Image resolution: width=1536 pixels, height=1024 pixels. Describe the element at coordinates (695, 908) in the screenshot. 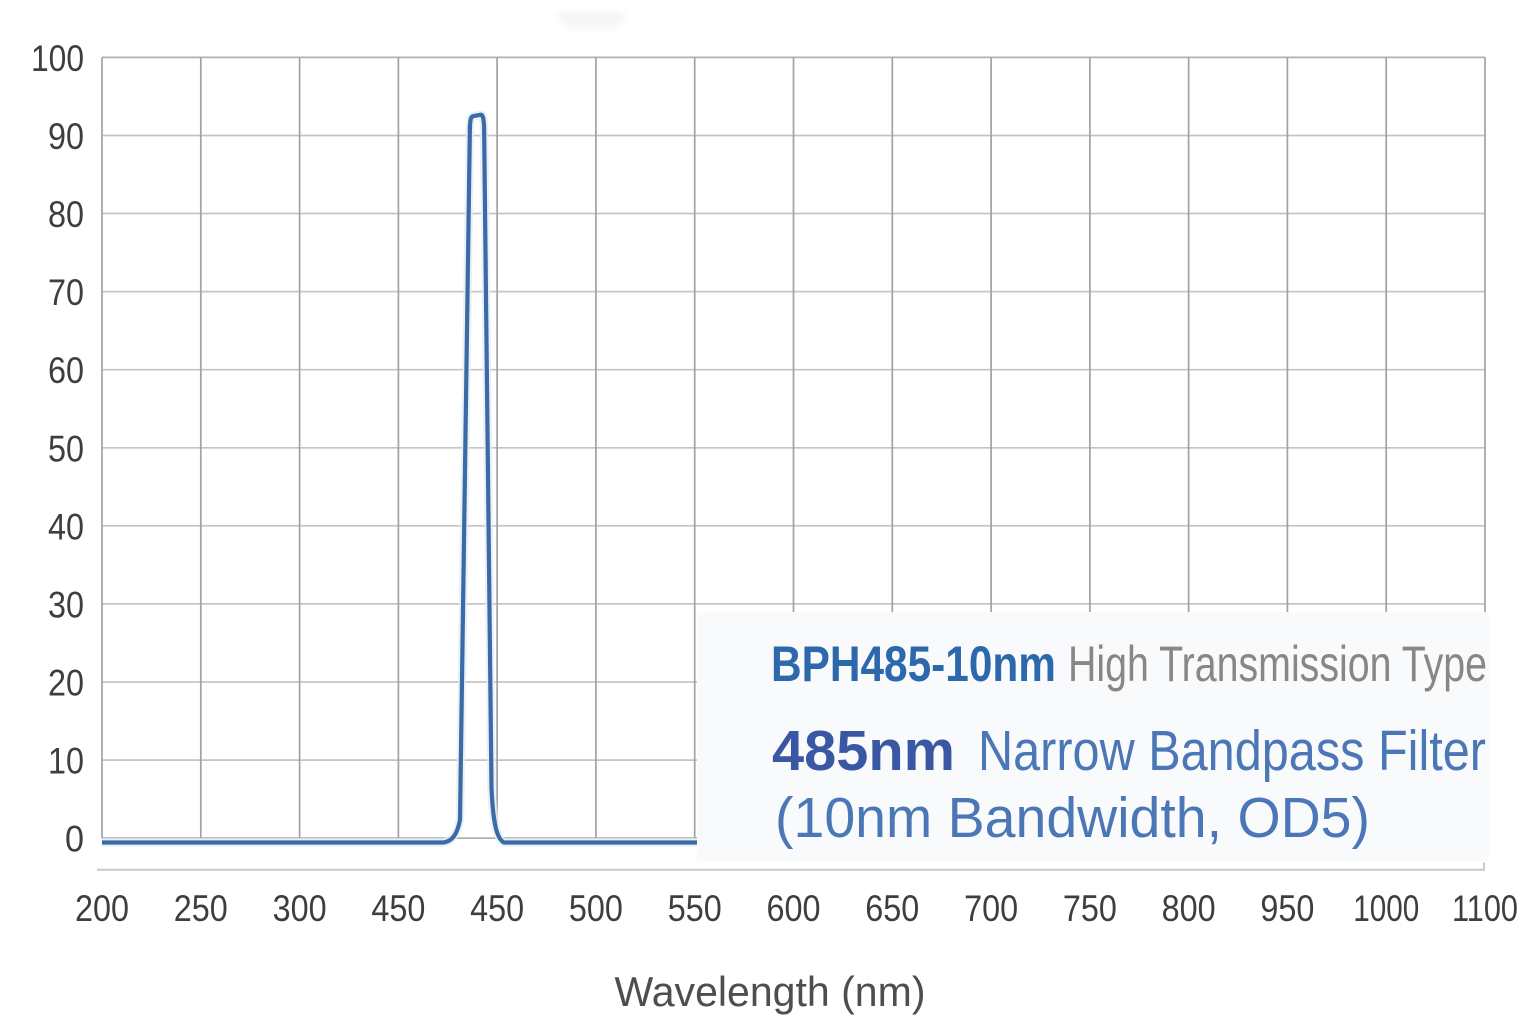

I see `svg-text: 550` at that location.